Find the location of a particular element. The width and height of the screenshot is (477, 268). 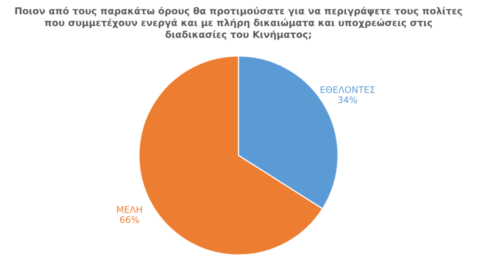

data-label: 34% is located at coordinates (348, 100).